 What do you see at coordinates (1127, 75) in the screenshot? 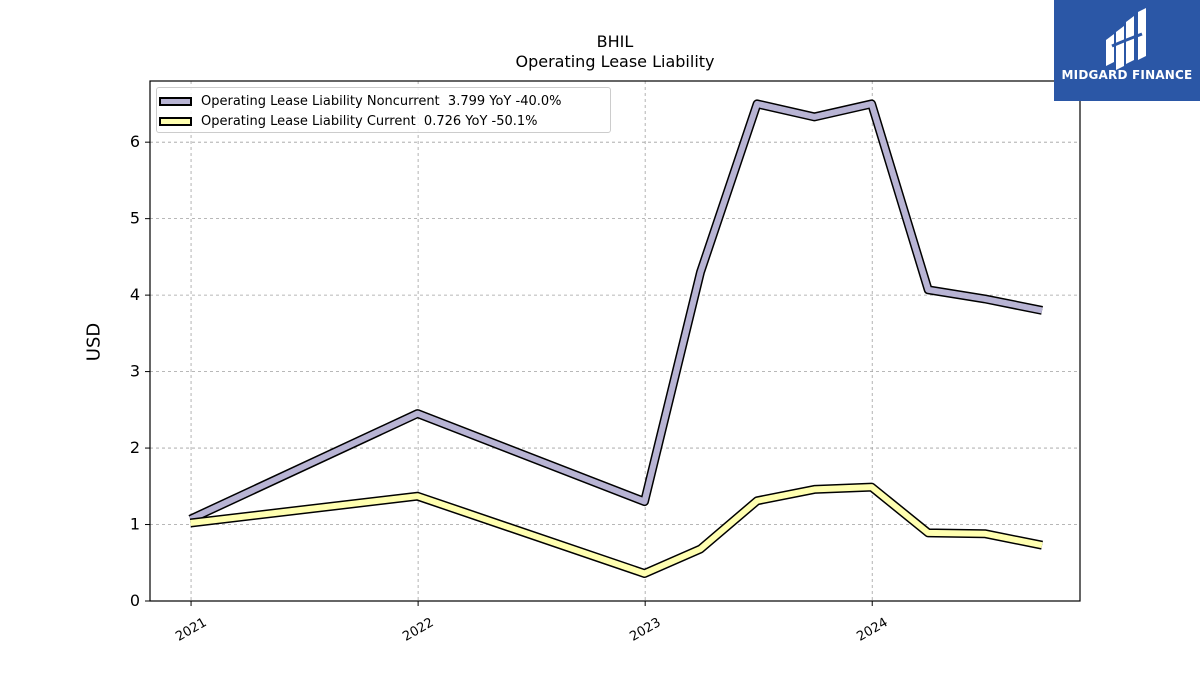
I see `logo-text: MIDGARD FINANCE` at bounding box center [1127, 75].